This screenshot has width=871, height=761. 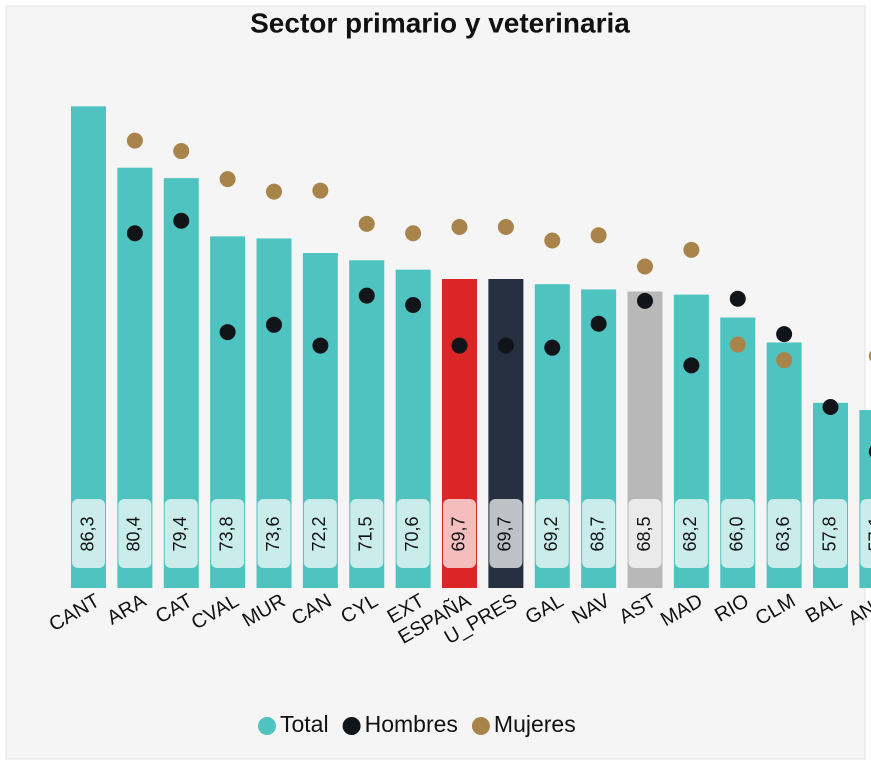 I want to click on value-label: 71,5, so click(x=366, y=533).